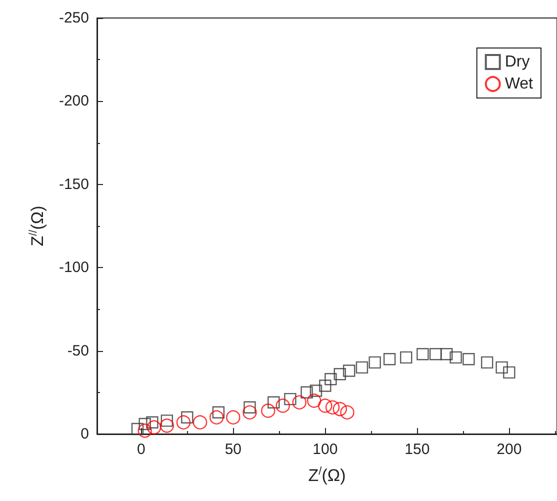 The height and width of the screenshot is (501, 557). I want to click on y-tick-label: -100, so click(73, 267).